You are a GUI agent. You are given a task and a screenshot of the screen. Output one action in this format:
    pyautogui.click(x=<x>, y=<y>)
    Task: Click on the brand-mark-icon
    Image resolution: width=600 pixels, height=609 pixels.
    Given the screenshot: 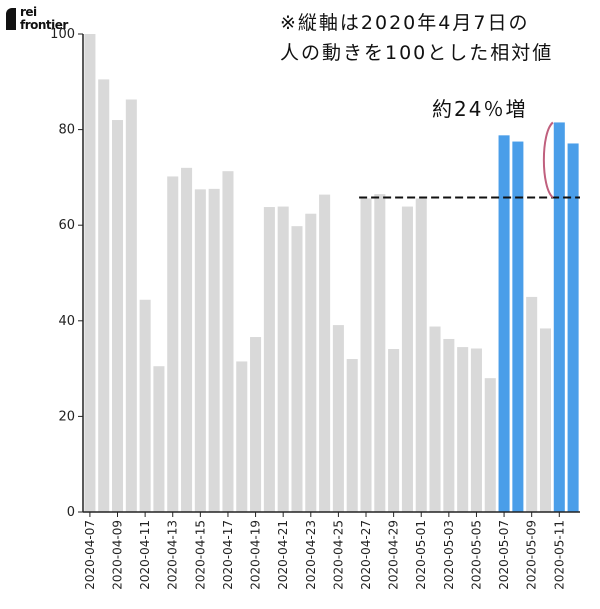 What is the action you would take?
    pyautogui.click(x=11, y=19)
    